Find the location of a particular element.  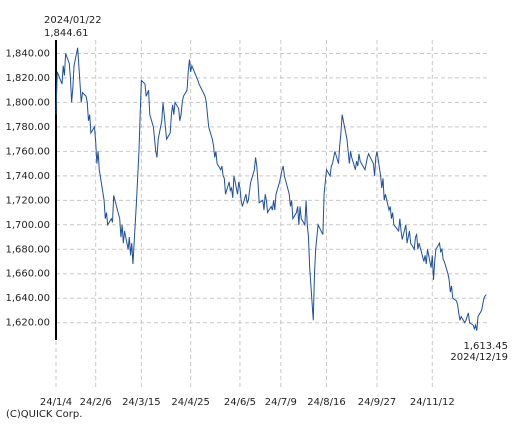

y-tick-label: 1,800.00 is located at coordinates (27, 102).